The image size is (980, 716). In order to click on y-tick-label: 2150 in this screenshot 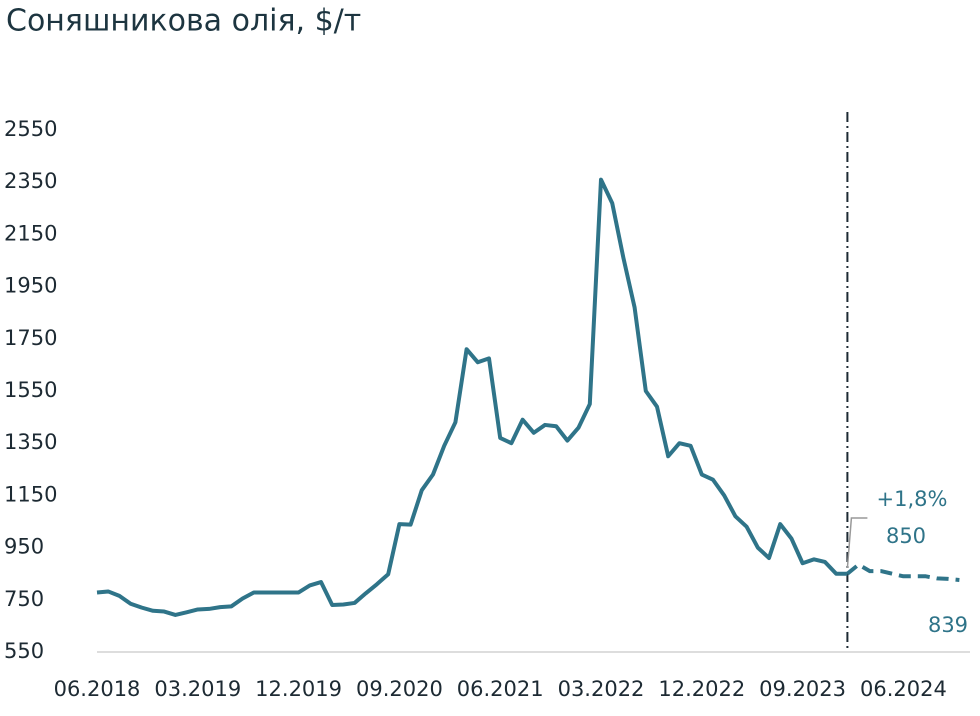, I will do `click(30, 233)`.